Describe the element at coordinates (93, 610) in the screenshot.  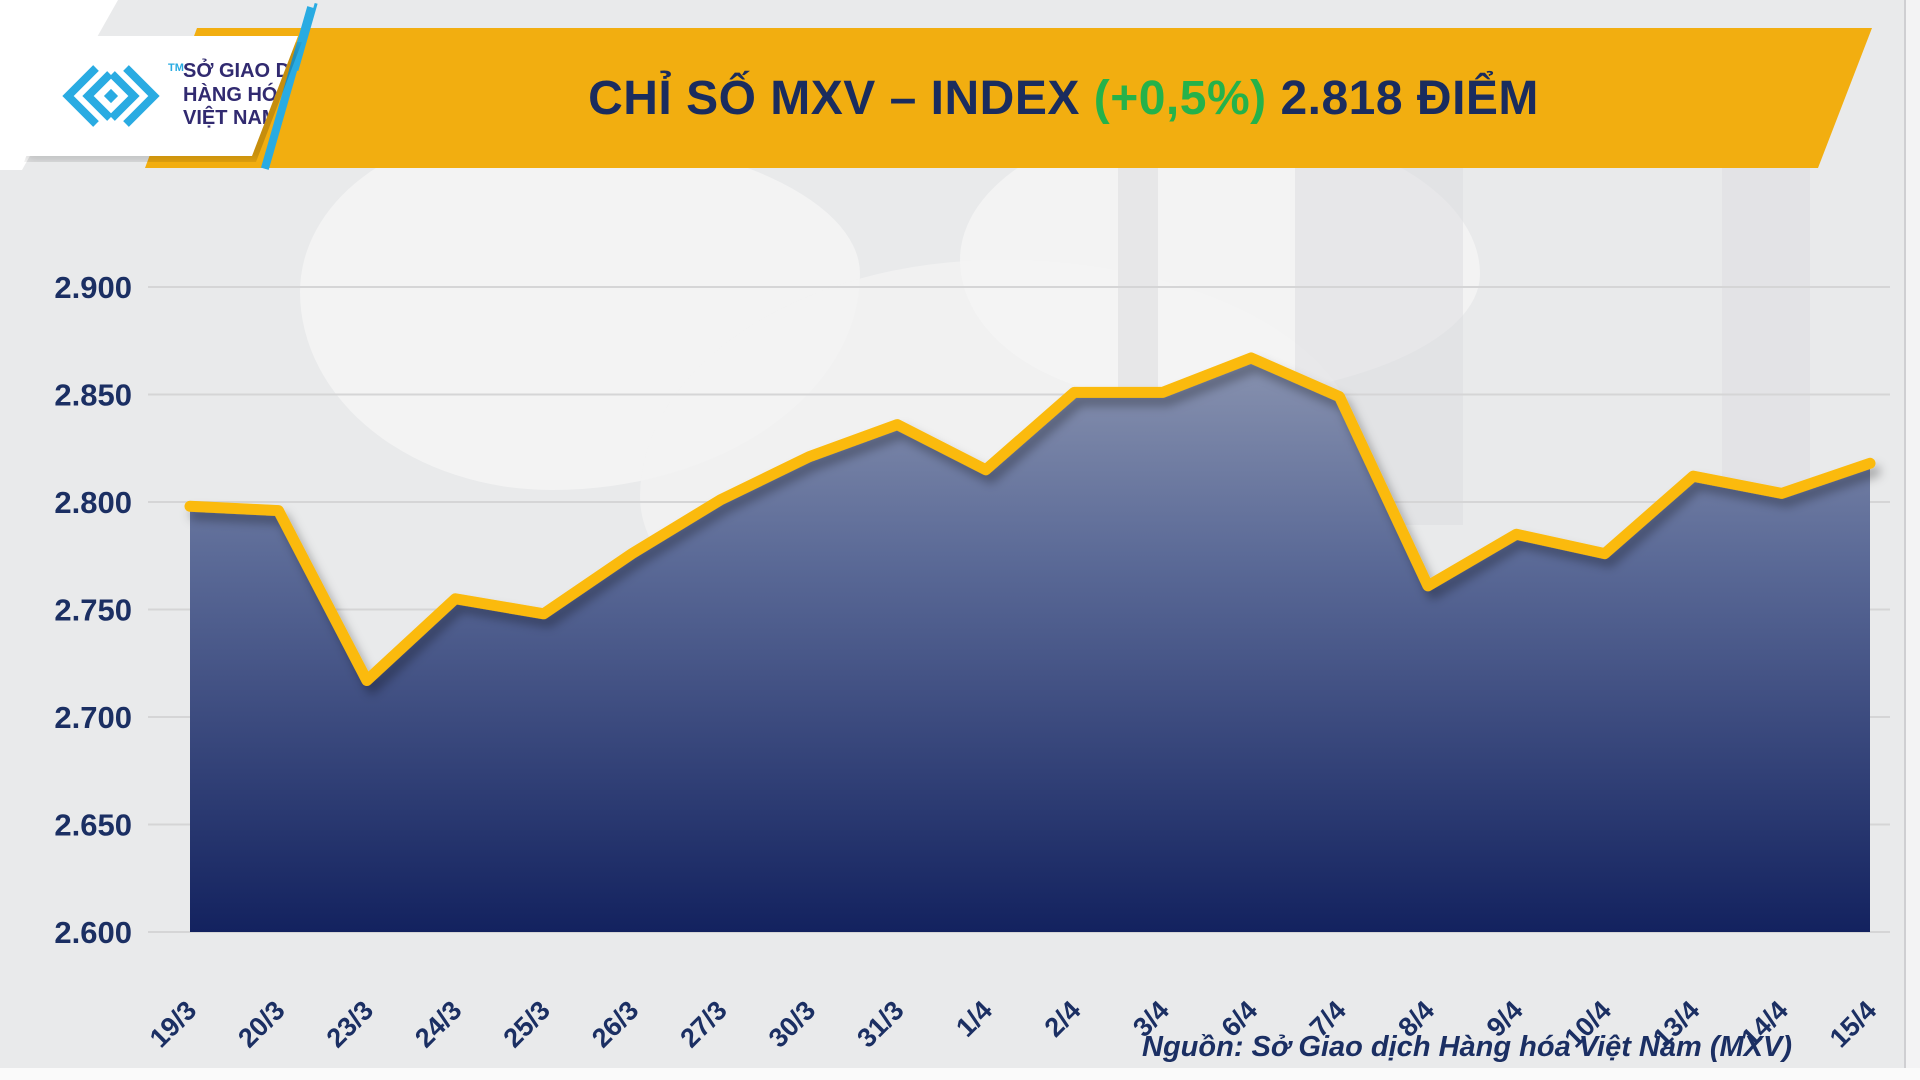
I see `y-axis-tick-label: 2.750` at that location.